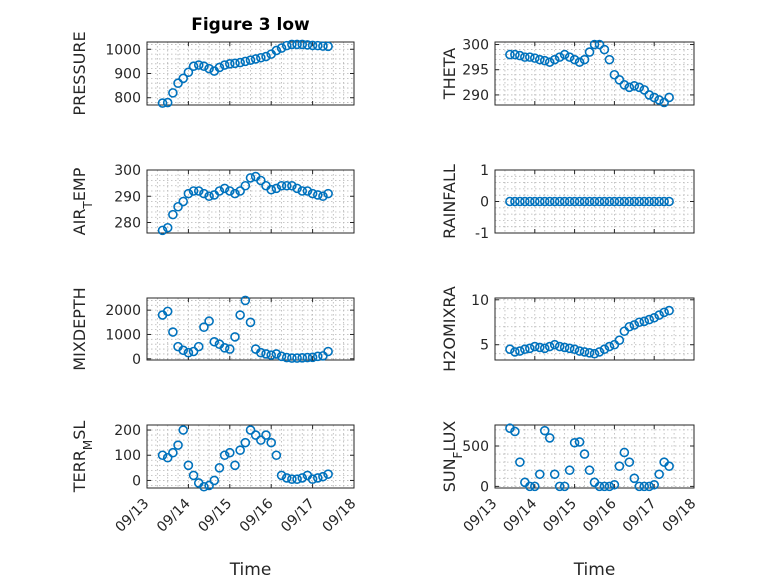 The image size is (778, 583). What do you see at coordinates (484, 171) in the screenshot?
I see `y-tick-label: 1` at bounding box center [484, 171].